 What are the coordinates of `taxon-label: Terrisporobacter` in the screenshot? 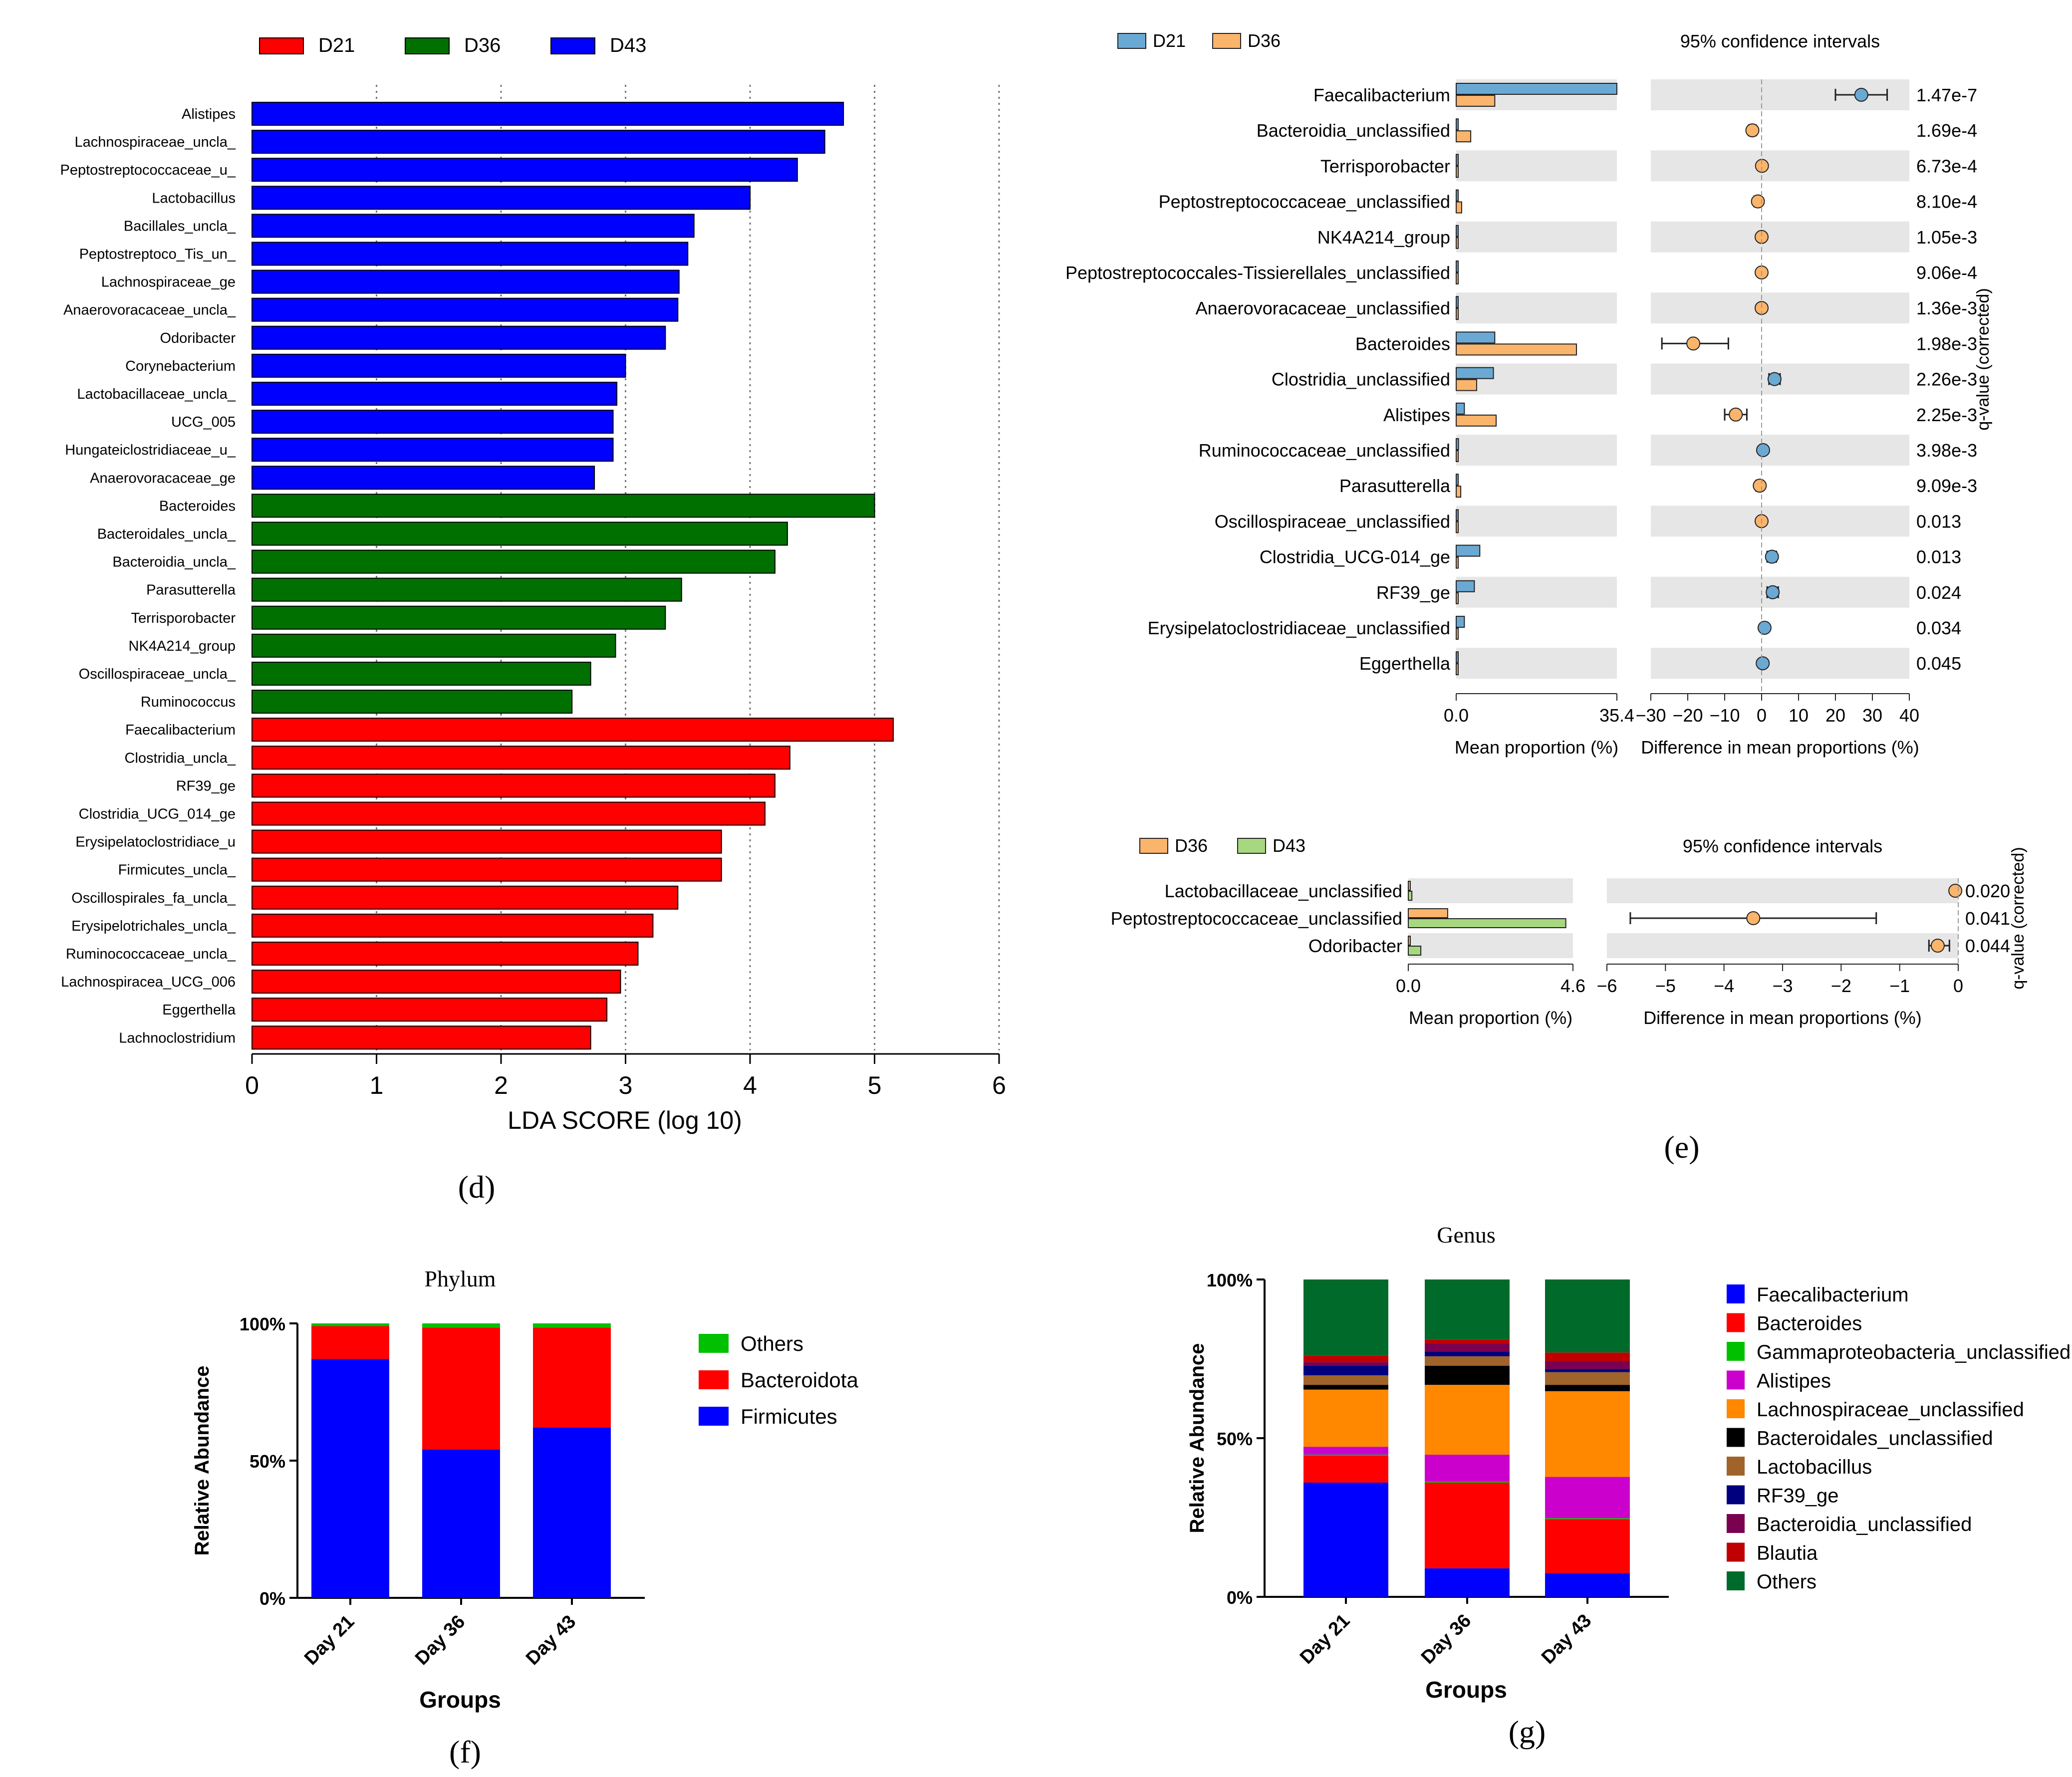 It's located at (1385, 166).